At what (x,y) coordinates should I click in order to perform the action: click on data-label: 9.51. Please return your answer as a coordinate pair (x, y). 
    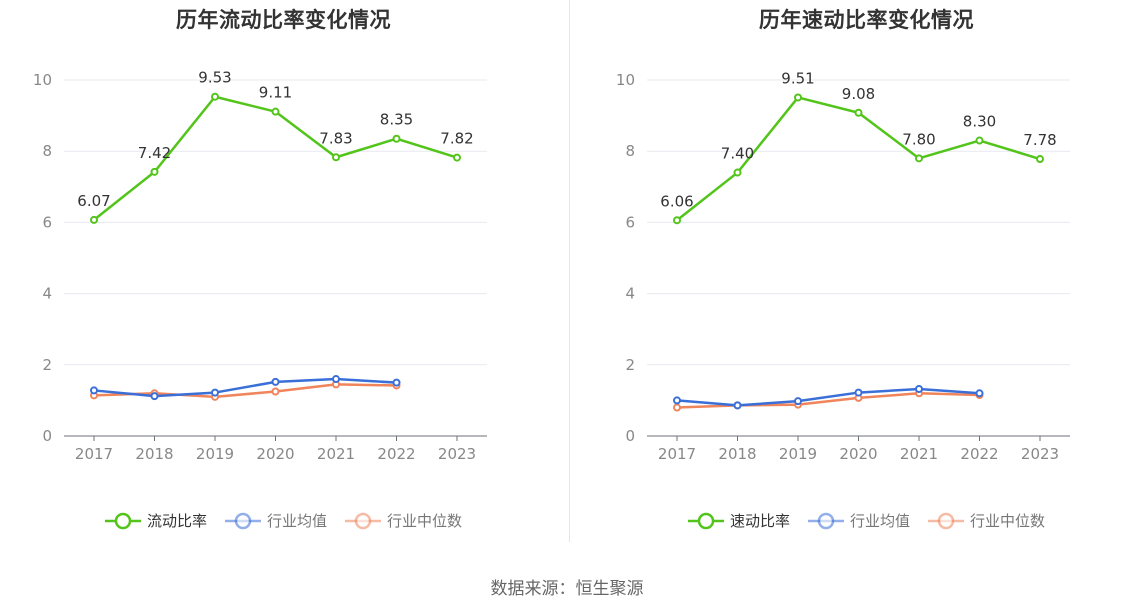
    Looking at the image, I should click on (797, 78).